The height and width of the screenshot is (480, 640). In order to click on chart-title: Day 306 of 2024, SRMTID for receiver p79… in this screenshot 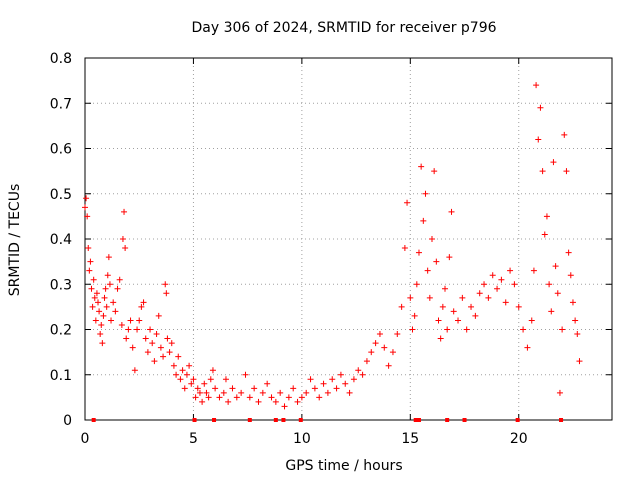, I will do `click(343, 28)`.